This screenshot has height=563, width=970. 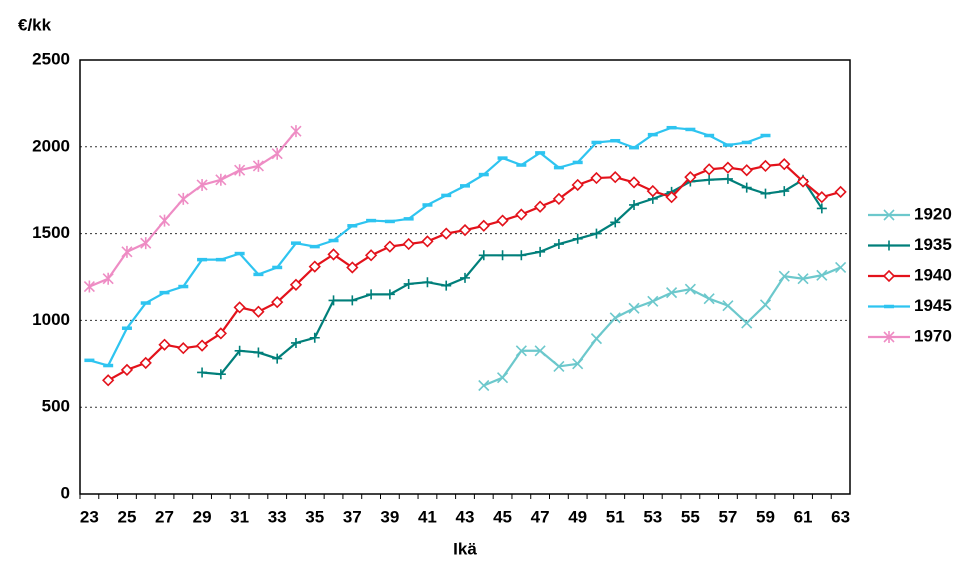 What do you see at coordinates (889, 215) in the screenshot?
I see `legend-marker` at bounding box center [889, 215].